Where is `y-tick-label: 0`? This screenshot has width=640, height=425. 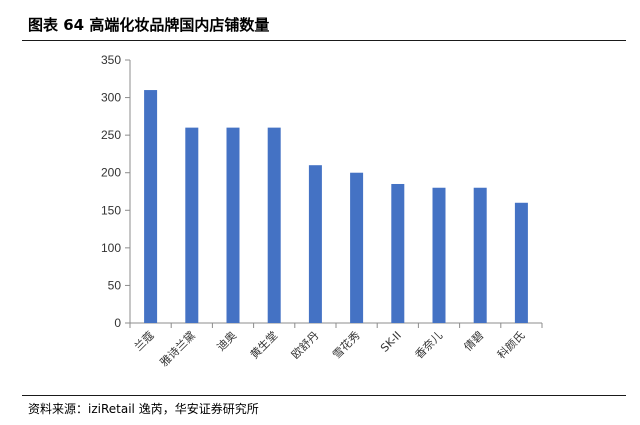
y-tick-label: 0 is located at coordinates (117, 323).